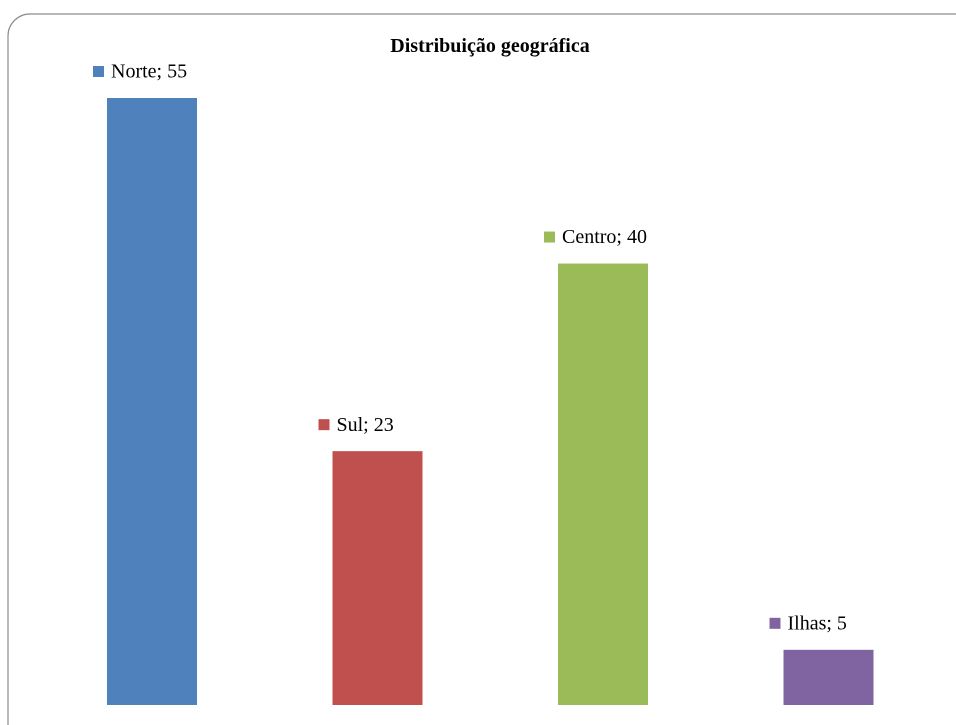 The width and height of the screenshot is (956, 725). I want to click on chart-title: Distribuição geográfica, so click(489, 46).